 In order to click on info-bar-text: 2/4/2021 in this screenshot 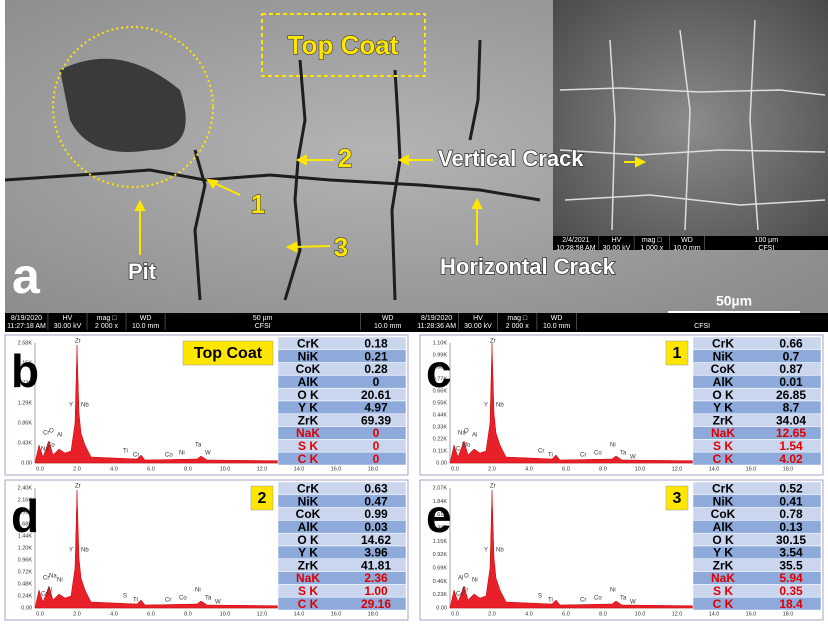, I will do `click(575, 240)`.